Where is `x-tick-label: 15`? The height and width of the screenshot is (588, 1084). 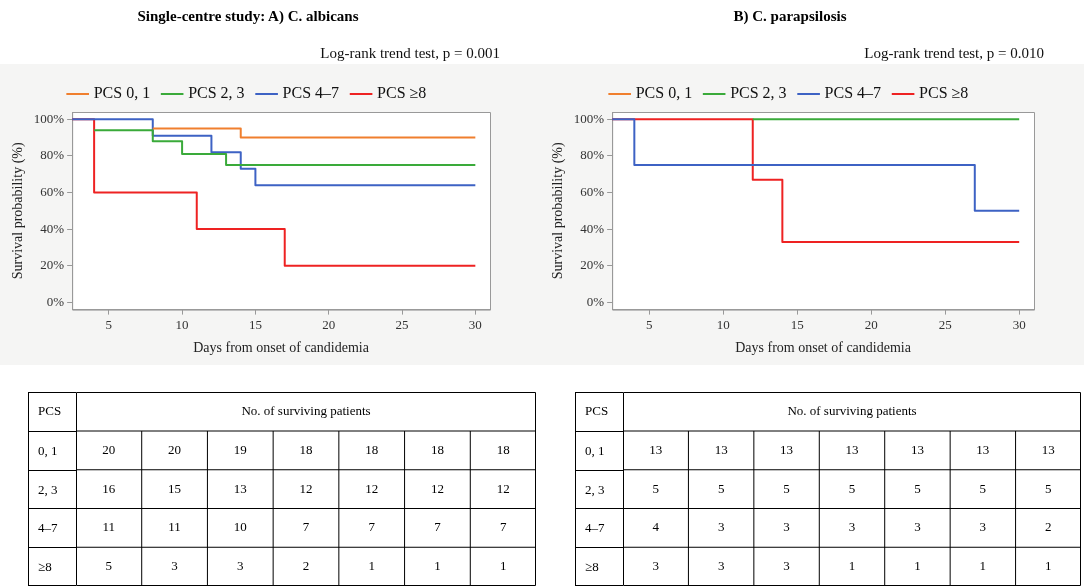 x-tick-label: 15 is located at coordinates (255, 324).